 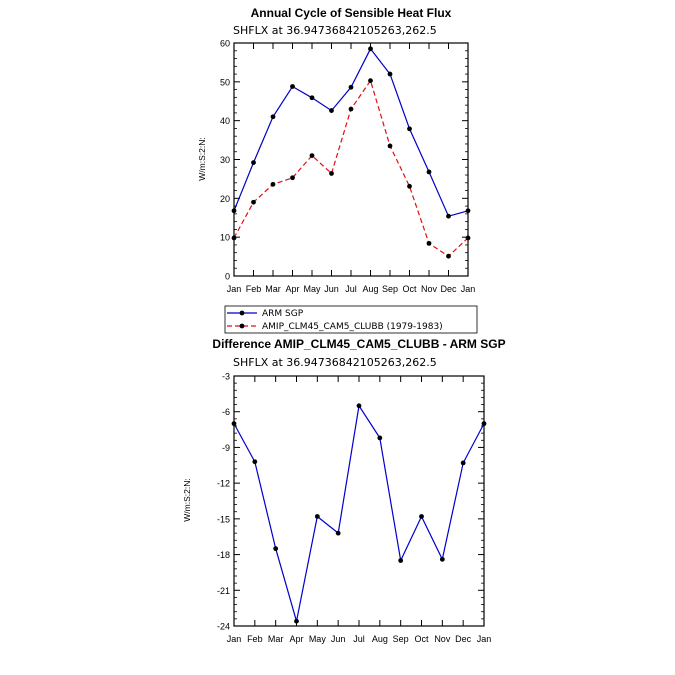 What do you see at coordinates (335, 362) in the screenshot?
I see `bottom-chart-subtitle: SHFLX at 36.94736842105263,262.5` at bounding box center [335, 362].